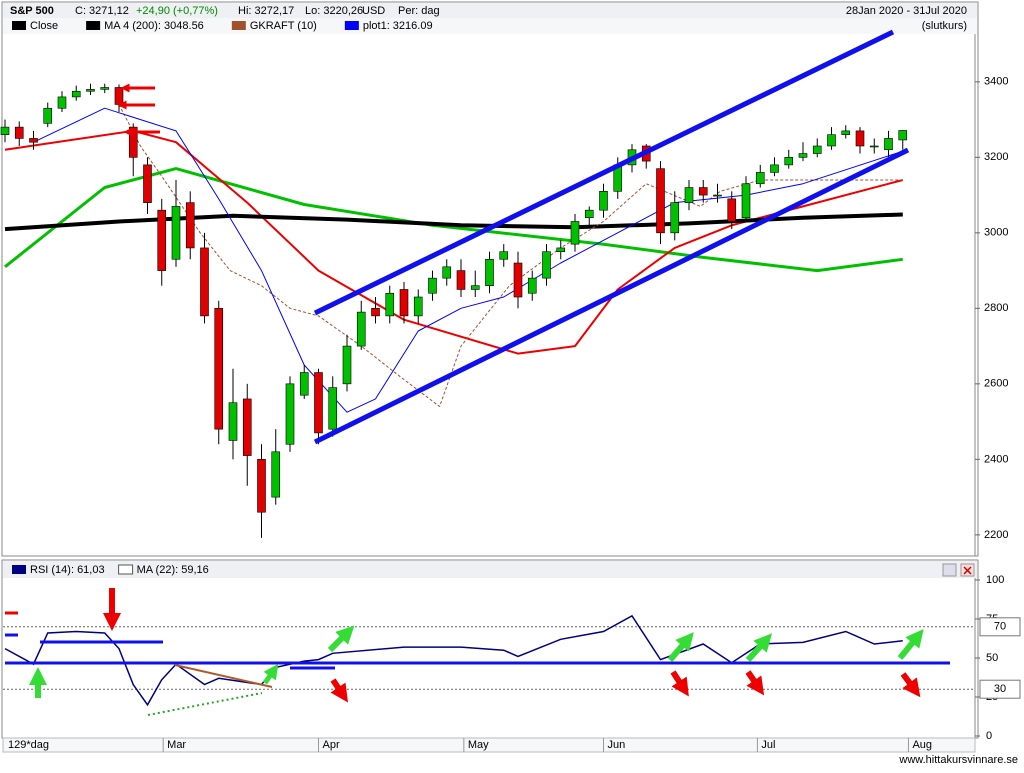  Describe the element at coordinates (177, 11) in the screenshot. I see `info: +24,90 (+0,77%)` at that location.